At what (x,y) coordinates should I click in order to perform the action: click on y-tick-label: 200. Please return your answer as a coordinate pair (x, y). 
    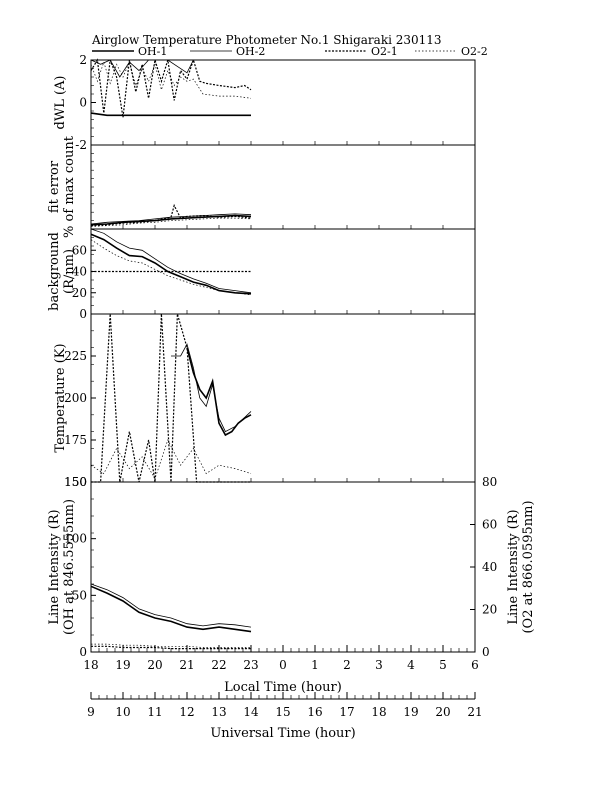
    Looking at the image, I should click on (75, 398).